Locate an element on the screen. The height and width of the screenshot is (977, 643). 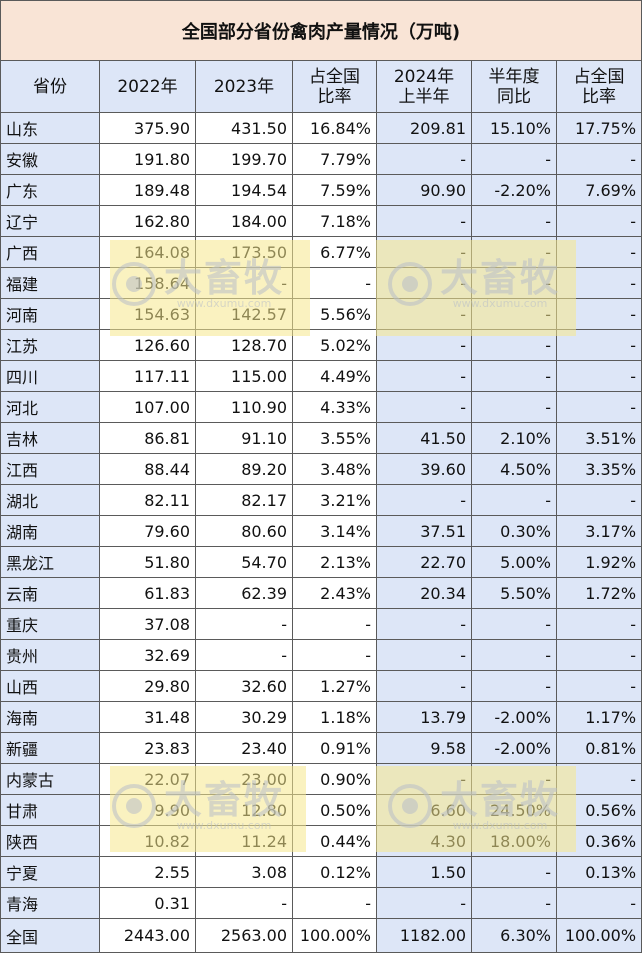
cell-province: 重庆 is located at coordinates (50, 624).